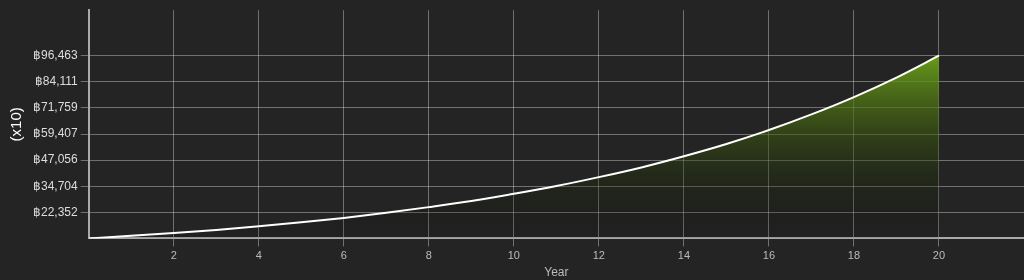  Describe the element at coordinates (56, 81) in the screenshot. I see `y-tick-label: ฿84,111` at that location.